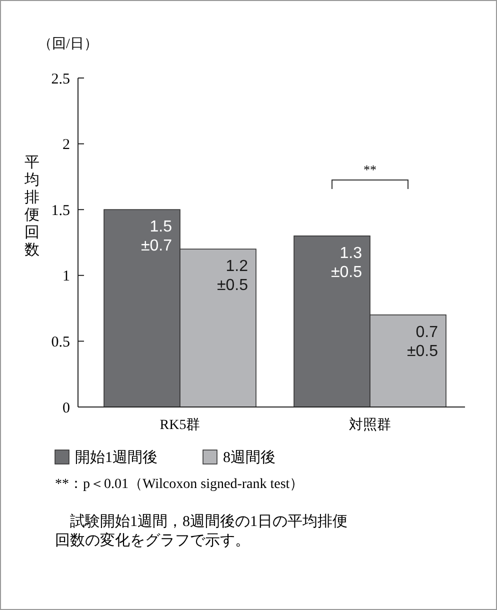 Image resolution: width=497 pixels, height=610 pixels. I want to click on text: 試験開始1週間，8週間後の1日の平均排便回数の変化をグラフで示す。, so click(201, 531).